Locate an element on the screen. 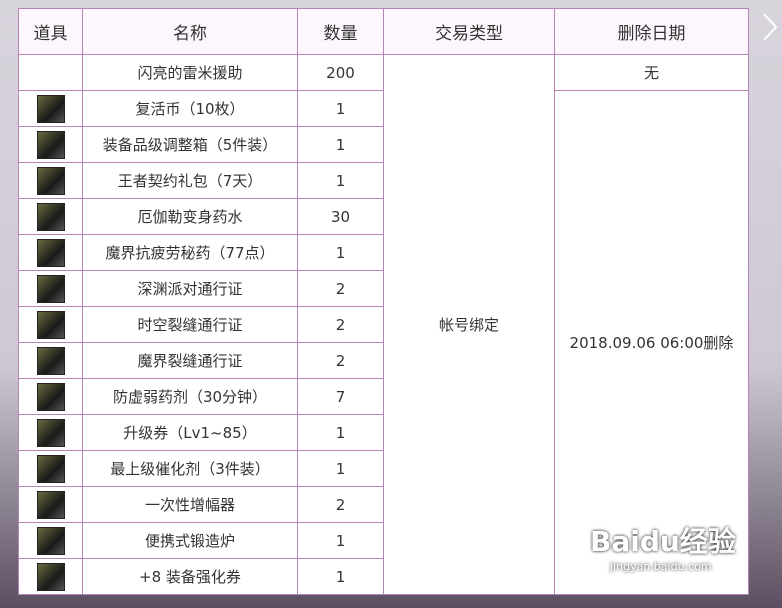 This screenshot has height=608, width=782. table-row: 王者契约礼包（7天） 1 is located at coordinates (383, 180).